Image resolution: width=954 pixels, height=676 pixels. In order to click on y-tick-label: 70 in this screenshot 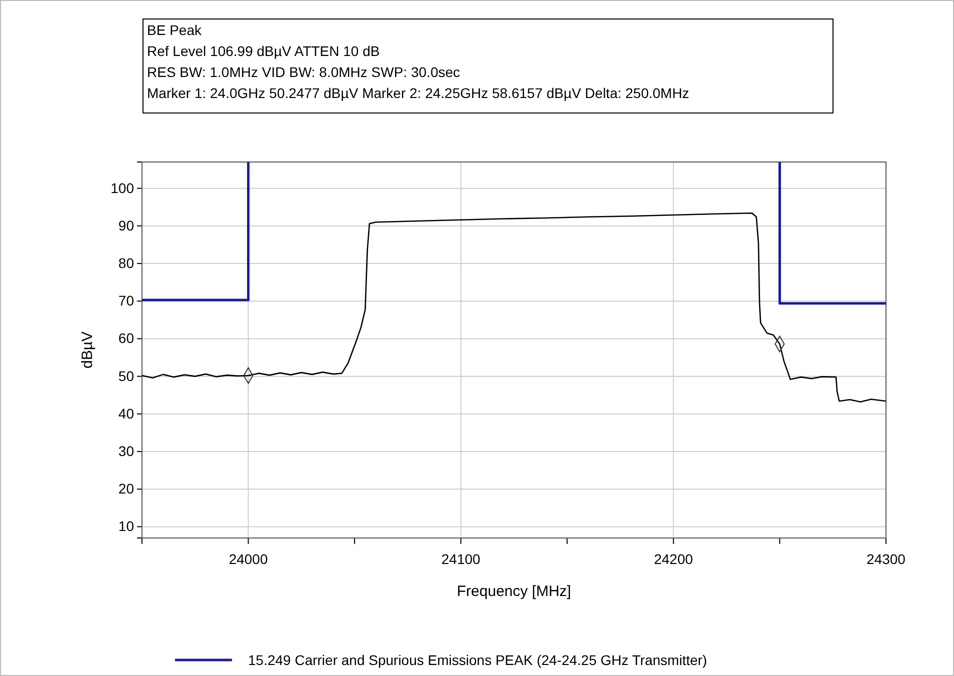, I will do `click(126, 300)`.